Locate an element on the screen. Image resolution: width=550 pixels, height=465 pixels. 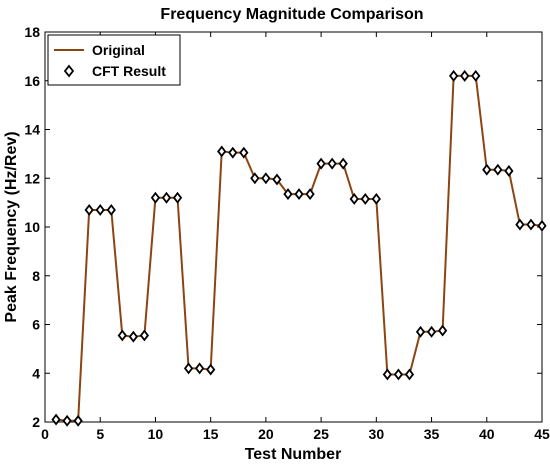
y-axis-title: Peak Frequency (Hz/Rev) is located at coordinates (11, 226).